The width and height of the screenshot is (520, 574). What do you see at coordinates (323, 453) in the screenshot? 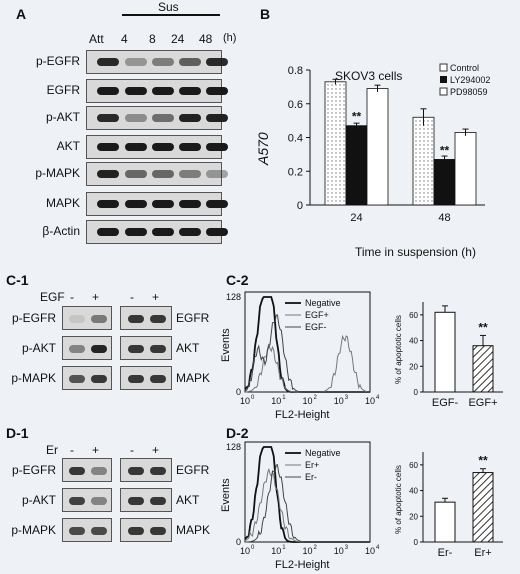
I see `legend-label: Negative` at bounding box center [323, 453].